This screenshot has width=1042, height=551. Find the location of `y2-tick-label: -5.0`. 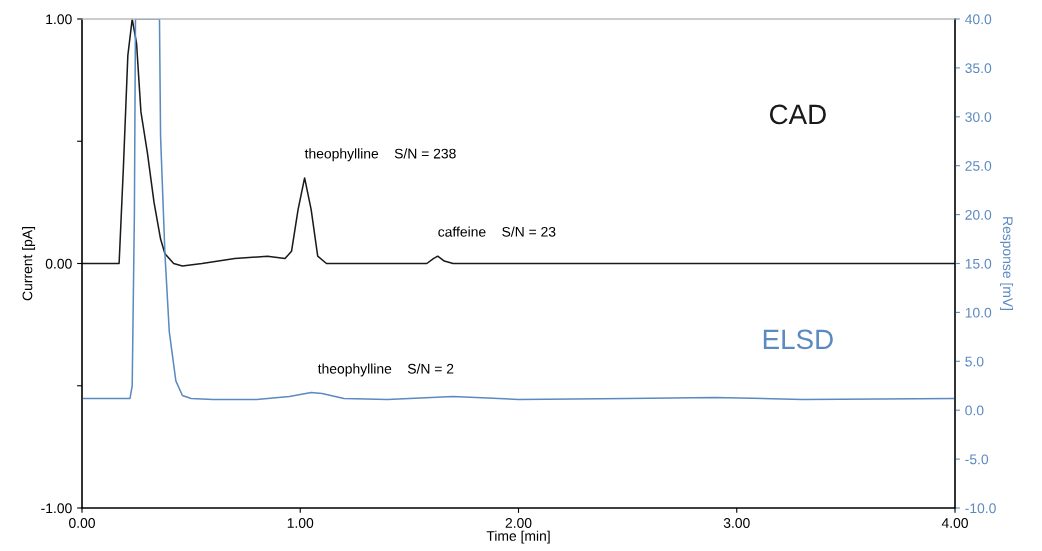

y2-tick-label: -5.0 is located at coordinates (977, 459).